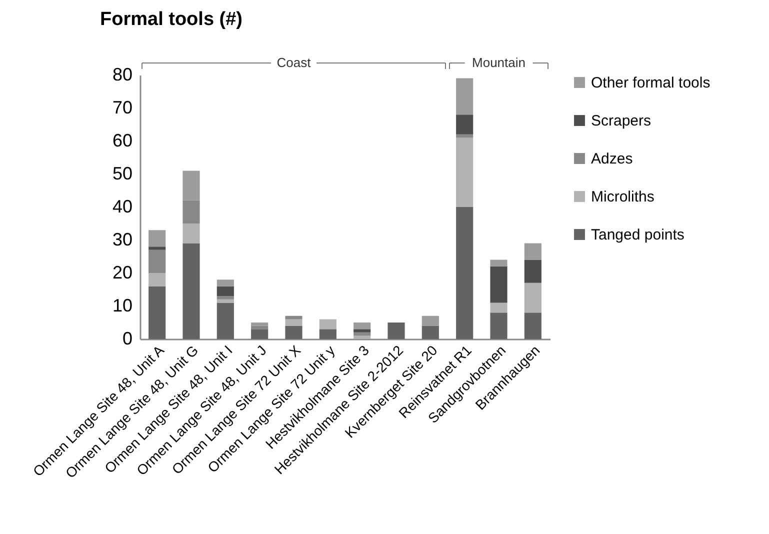 This screenshot has height=534, width=769. What do you see at coordinates (122, 272) in the screenshot?
I see `y-tick-label: 20` at bounding box center [122, 272].